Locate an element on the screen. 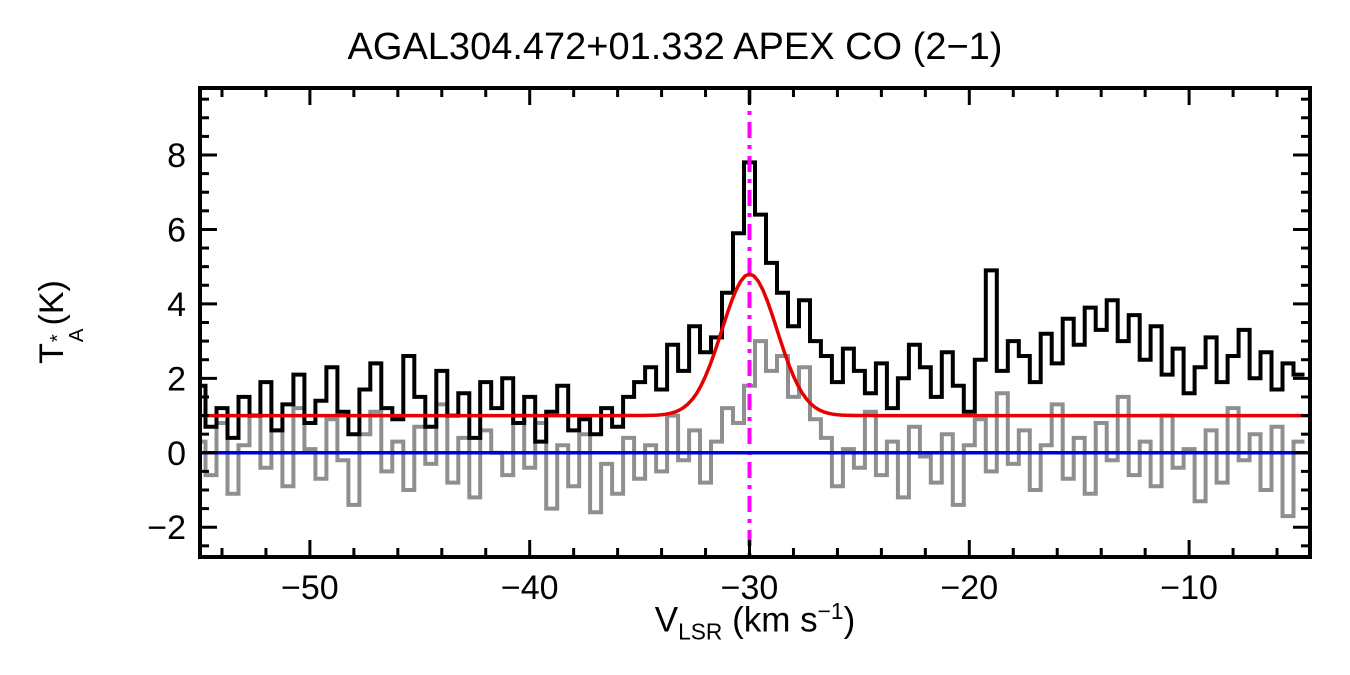  x-tick-label: −30 is located at coordinates (750, 588).